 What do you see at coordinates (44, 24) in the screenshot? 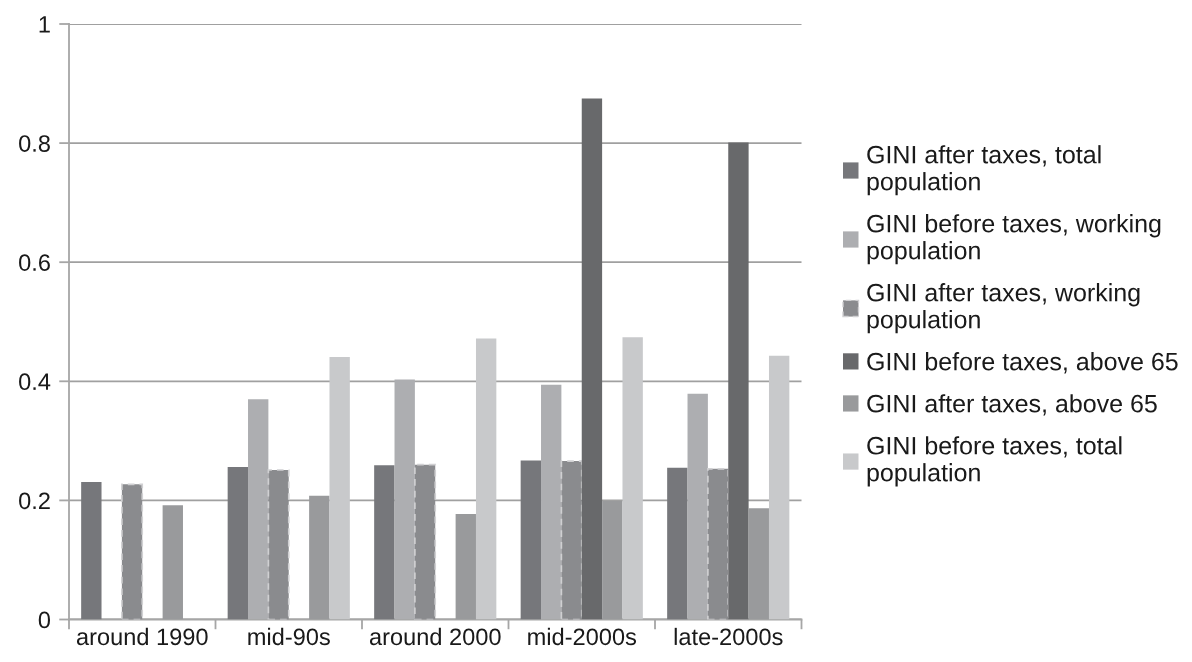
I see `y-tick-label: 1` at bounding box center [44, 24].